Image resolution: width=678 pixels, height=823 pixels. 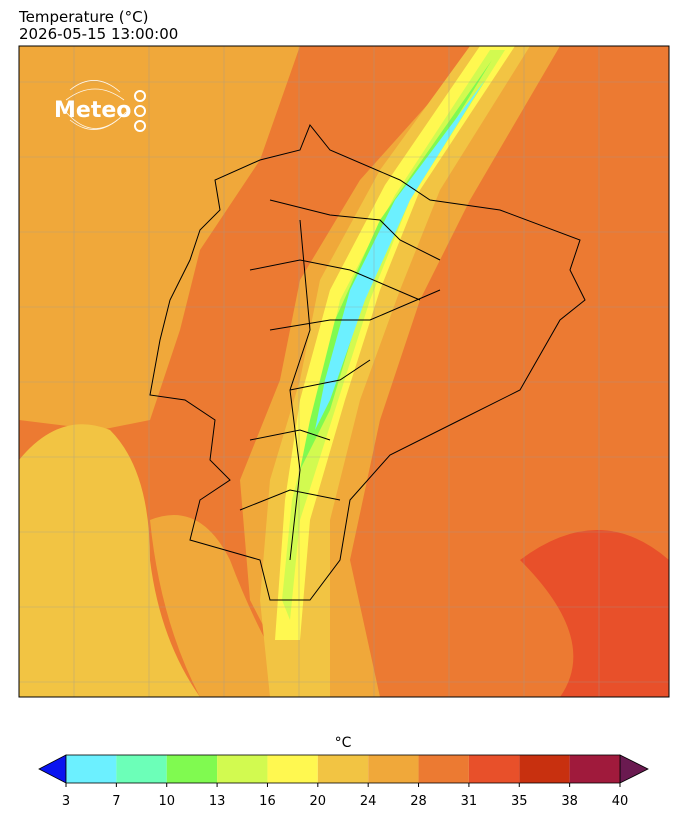 What do you see at coordinates (92, 110) in the screenshot?
I see `logo-text: Meteo` at bounding box center [92, 110].